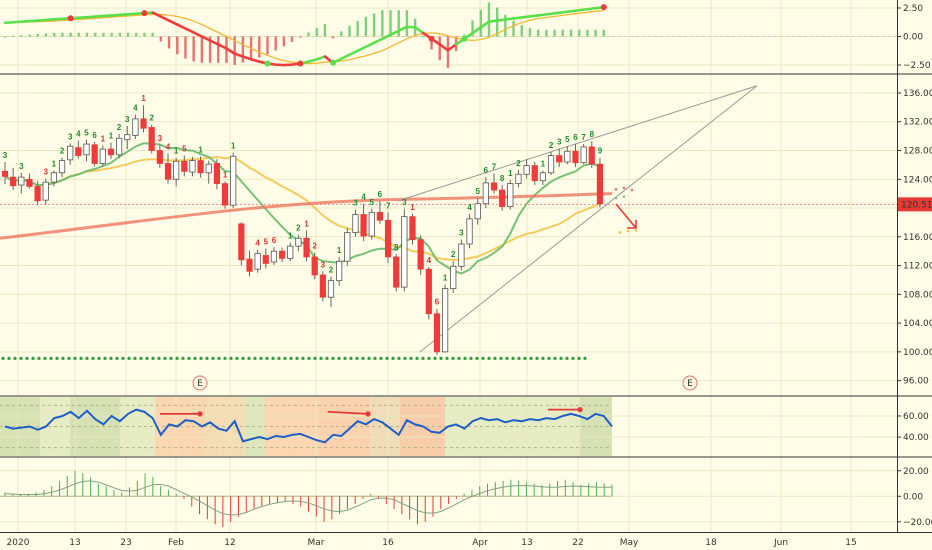  Describe the element at coordinates (125, 543) in the screenshot. I see `time-axis-label: 23` at that location.